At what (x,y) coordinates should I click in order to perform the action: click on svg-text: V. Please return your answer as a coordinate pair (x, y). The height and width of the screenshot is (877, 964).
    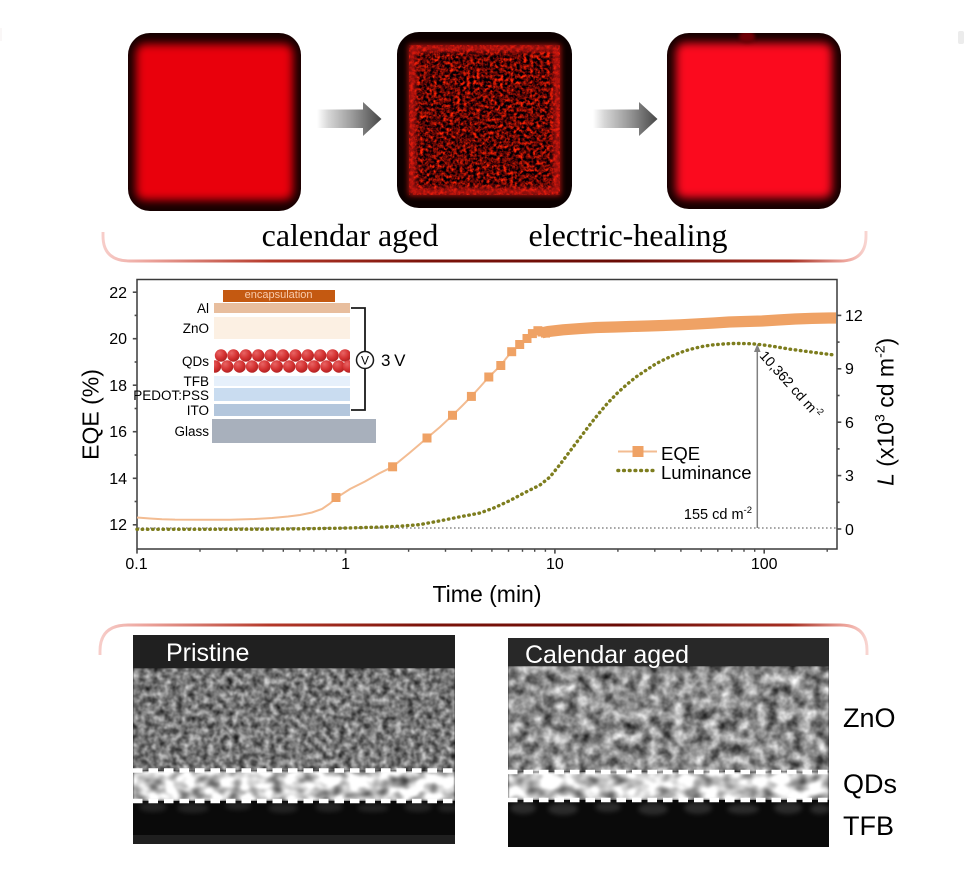
    Looking at the image, I should click on (365, 361).